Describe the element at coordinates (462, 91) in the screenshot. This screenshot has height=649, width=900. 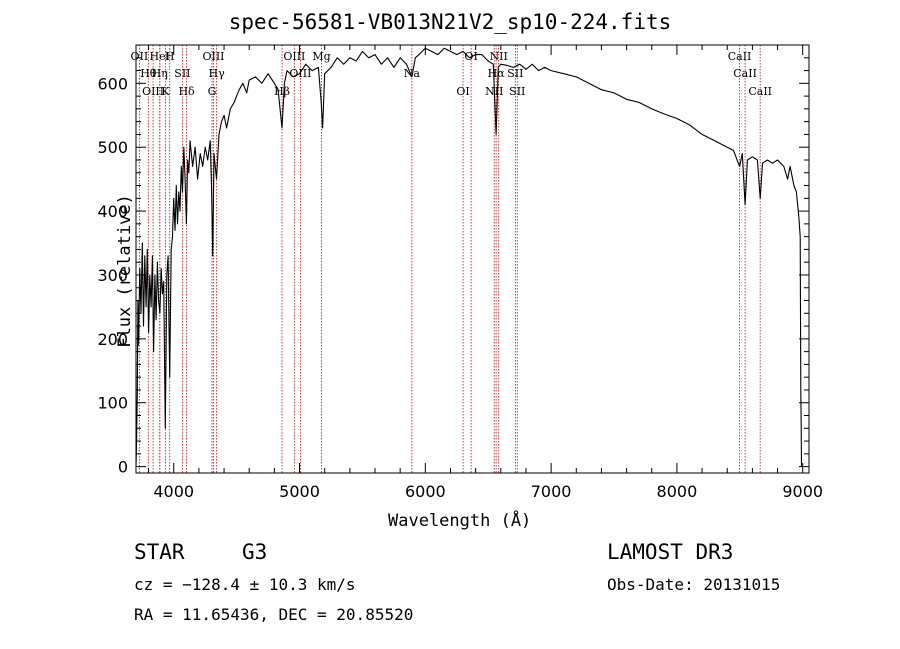
I see `line-marker-label: OI` at that location.